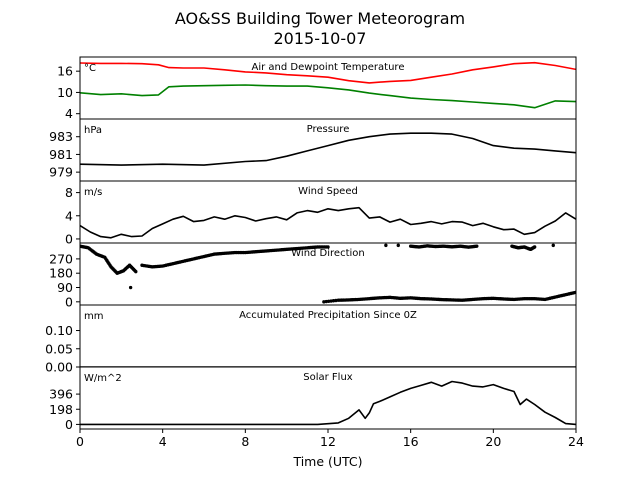  I want to click on panel-wind_speed: 0 4 8 Wind Speed m/s, so click(321, 213).